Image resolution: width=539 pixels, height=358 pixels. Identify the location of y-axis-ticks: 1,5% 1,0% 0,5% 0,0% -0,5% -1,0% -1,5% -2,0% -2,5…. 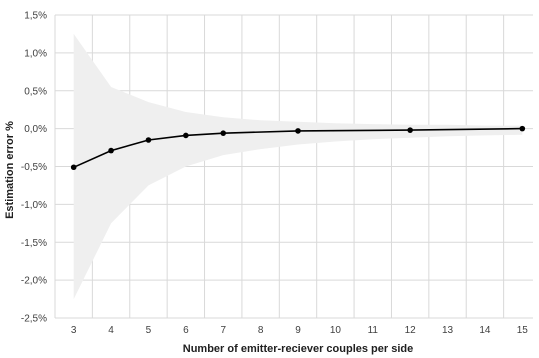
(34, 168).